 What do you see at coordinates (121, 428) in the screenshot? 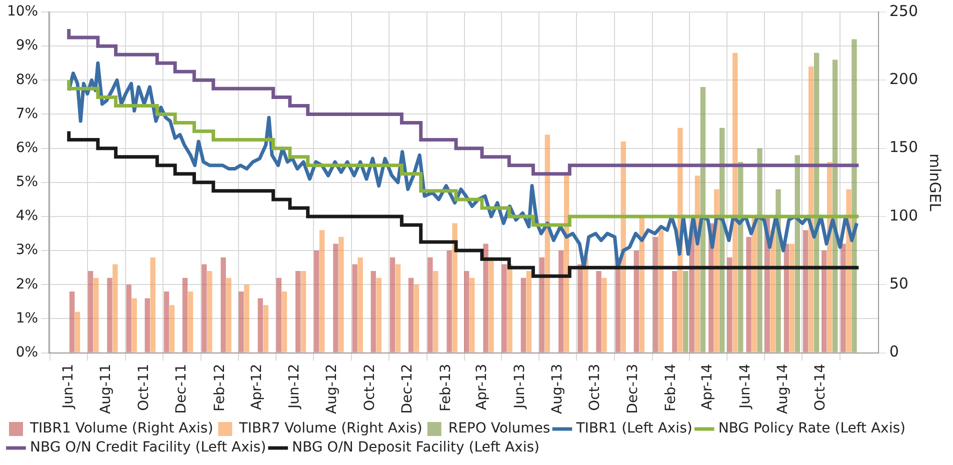
I see `legend-label: TIBR1 Volume (Right Axis)` at bounding box center [121, 428].